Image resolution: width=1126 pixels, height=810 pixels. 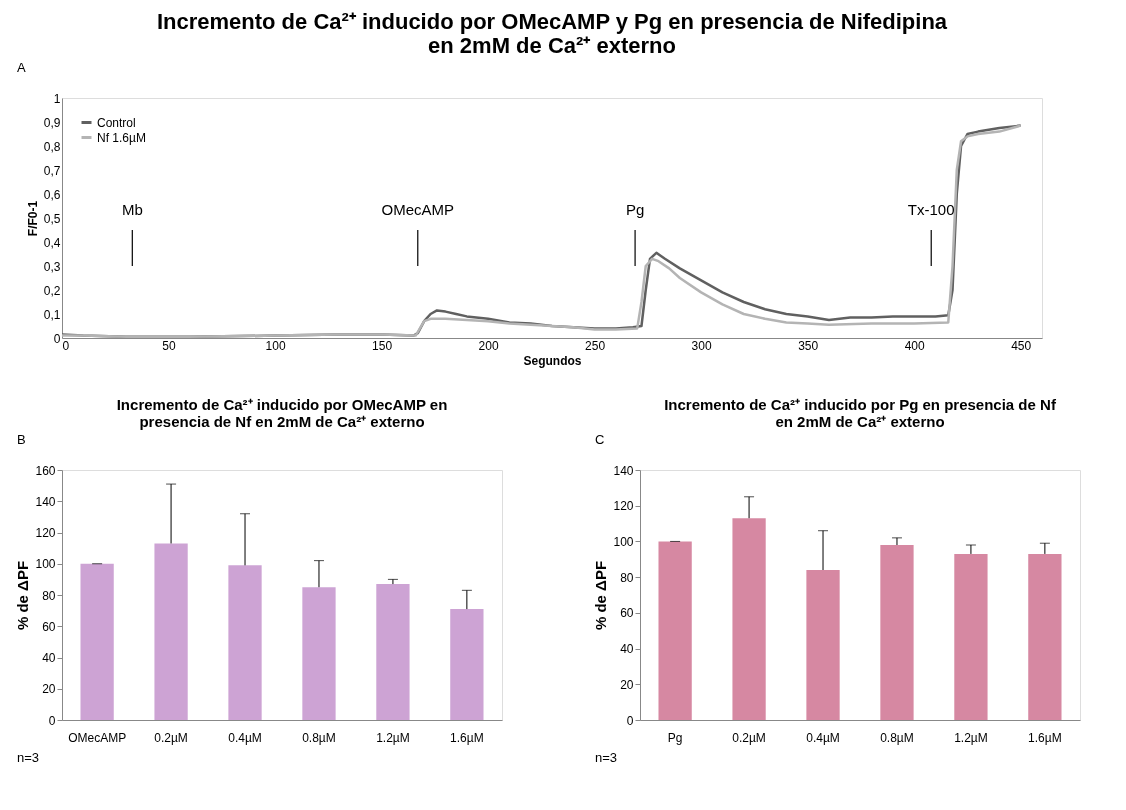 I want to click on y-tick-label: 0,7, so click(x=52, y=170).